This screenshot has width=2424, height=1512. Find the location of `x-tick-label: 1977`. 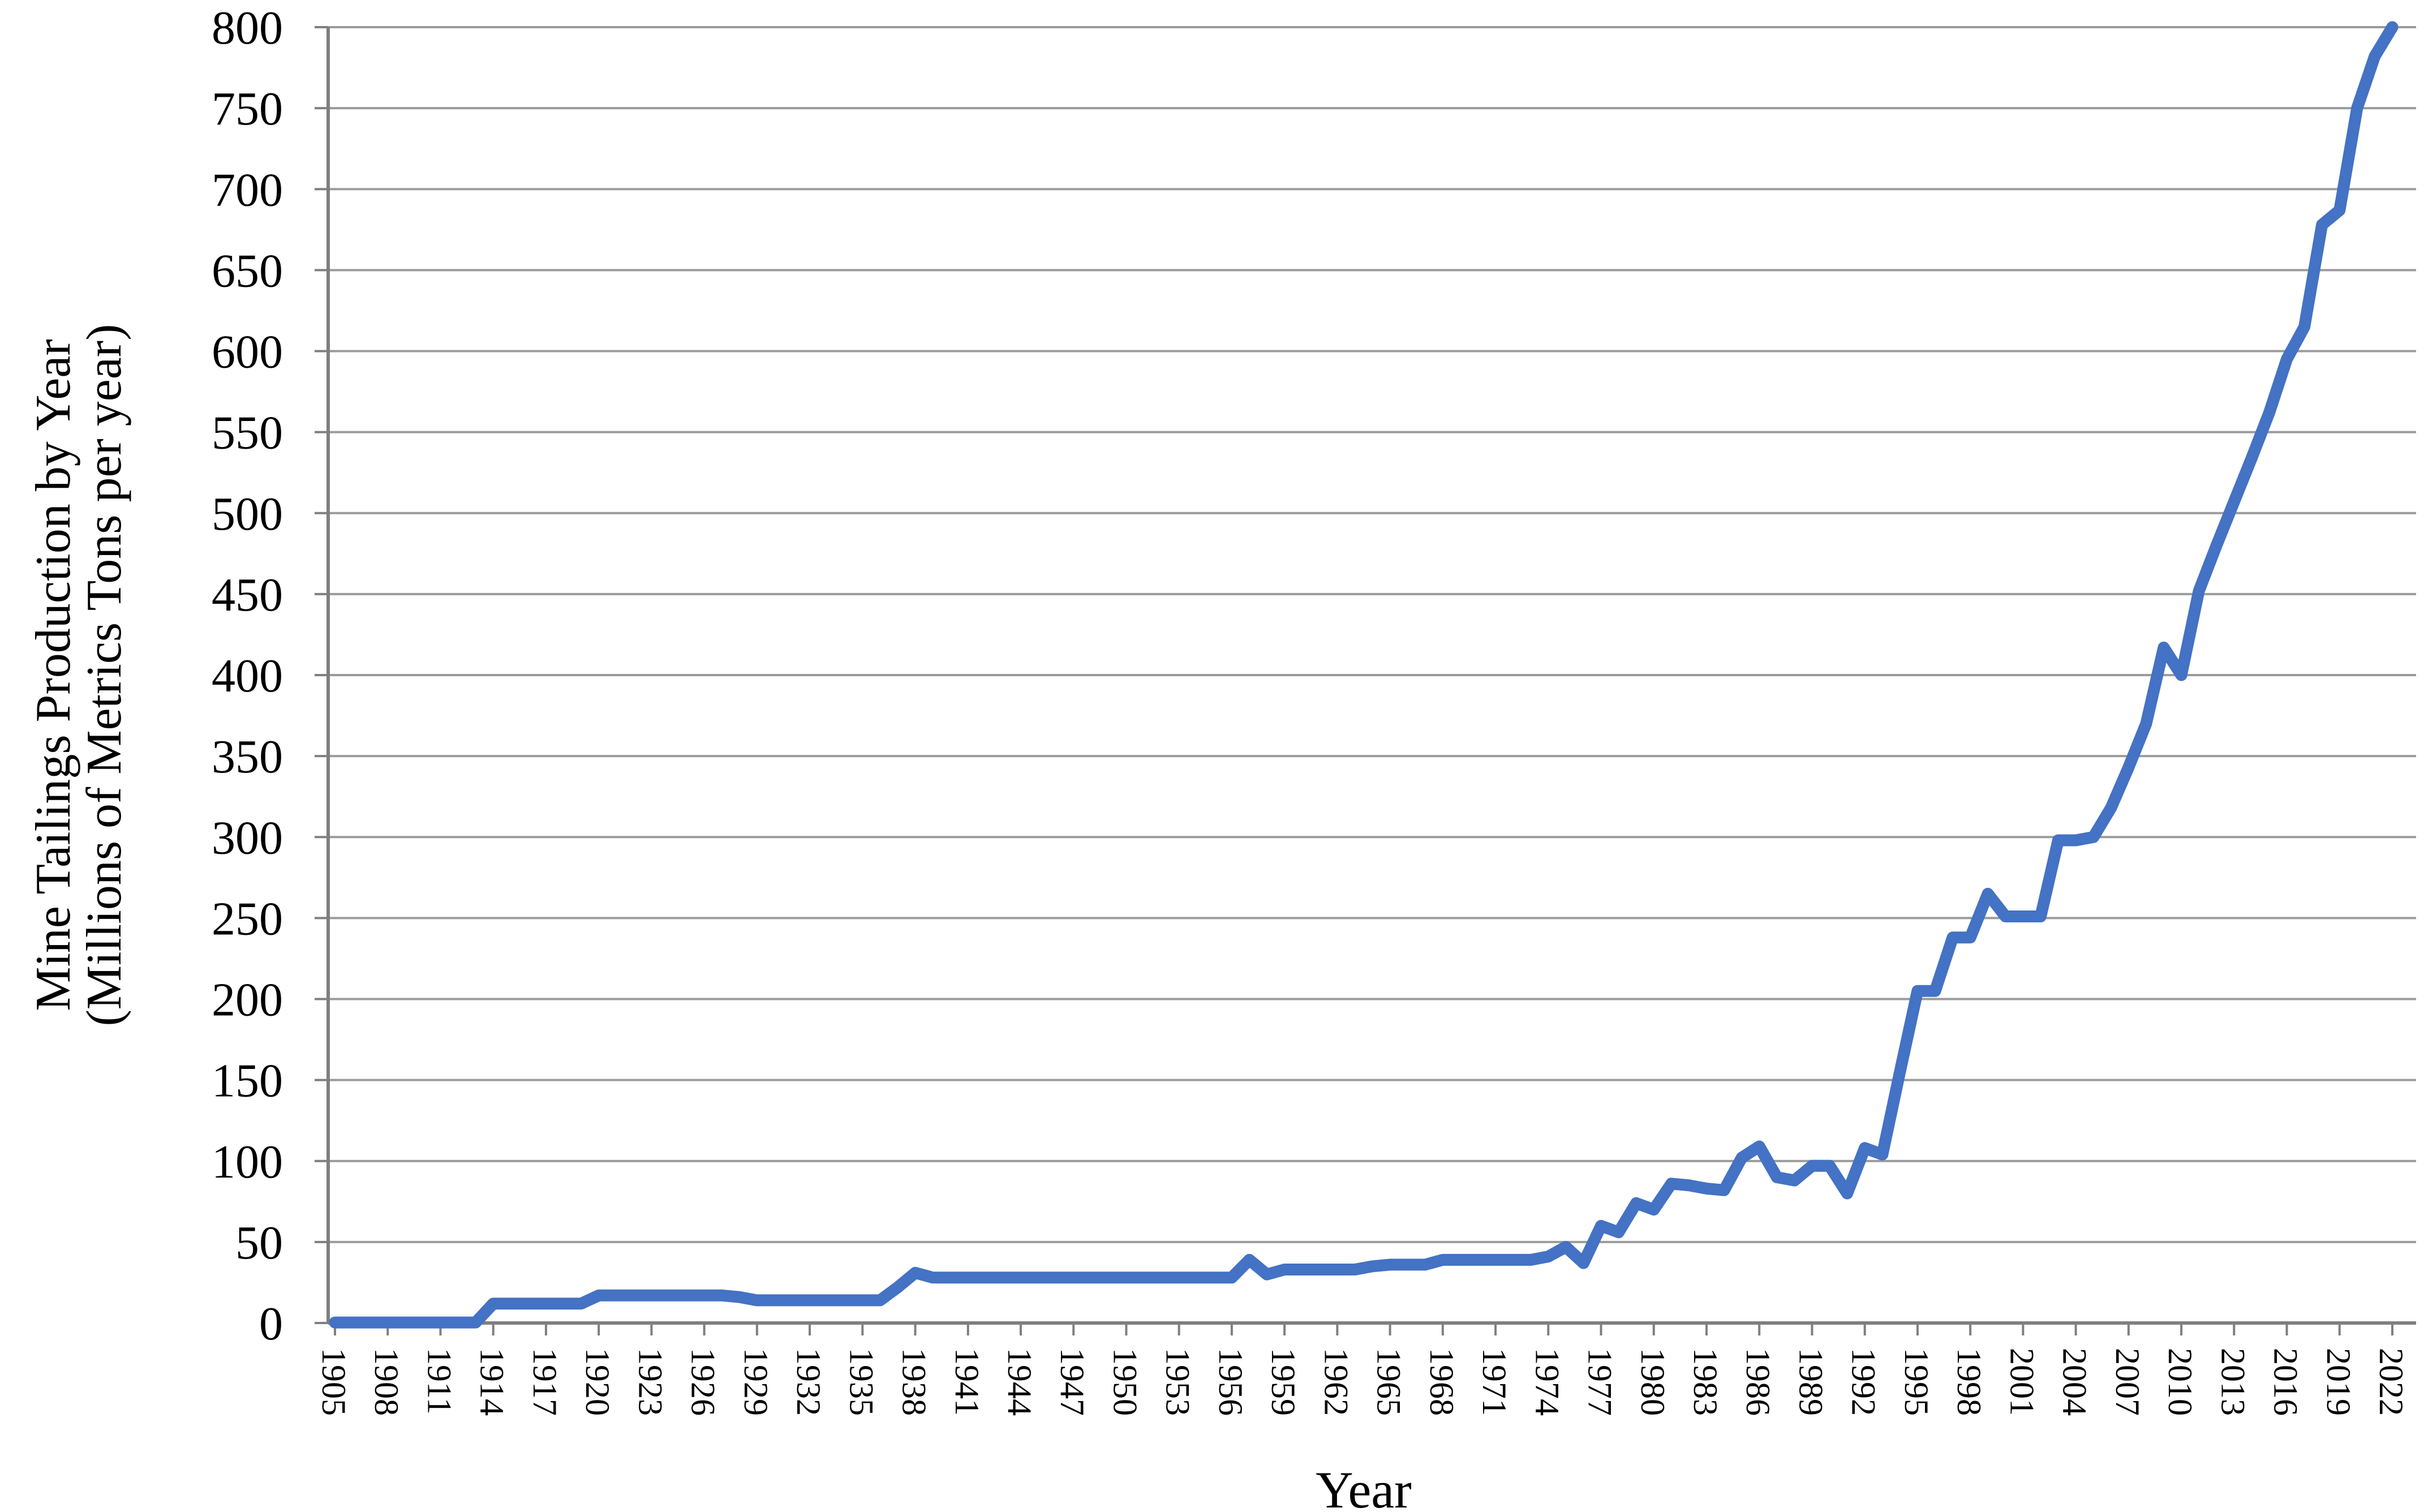

x-tick-label: 1977 is located at coordinates (1600, 1382).